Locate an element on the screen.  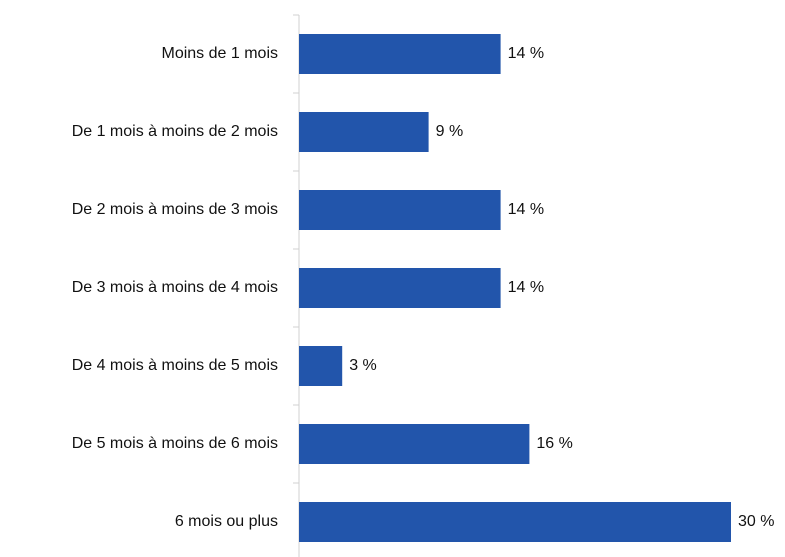
category-label: De 4 mois à moins de 5 mois is located at coordinates (175, 365).